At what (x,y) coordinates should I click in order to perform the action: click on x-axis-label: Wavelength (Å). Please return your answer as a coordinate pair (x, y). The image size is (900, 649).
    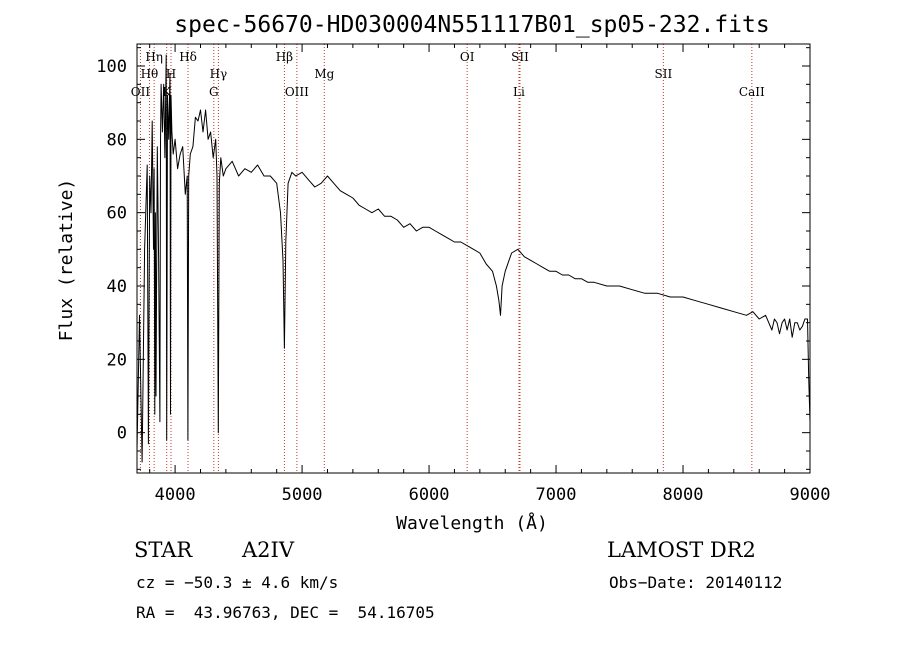
    Looking at the image, I should click on (472, 523).